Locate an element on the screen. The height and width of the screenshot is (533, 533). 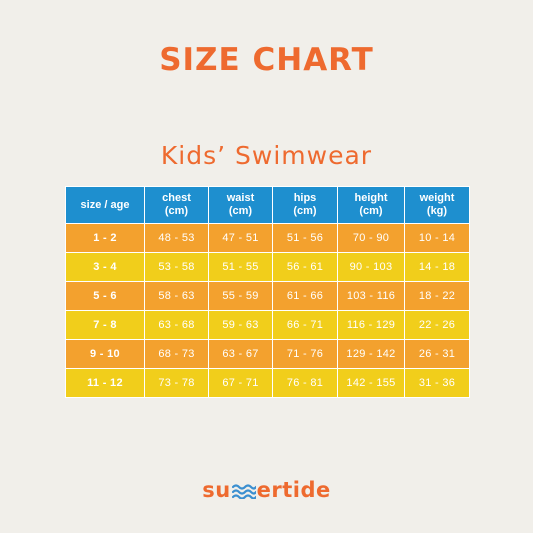
size-age-cell: 9 - 10 is located at coordinates (105, 354).